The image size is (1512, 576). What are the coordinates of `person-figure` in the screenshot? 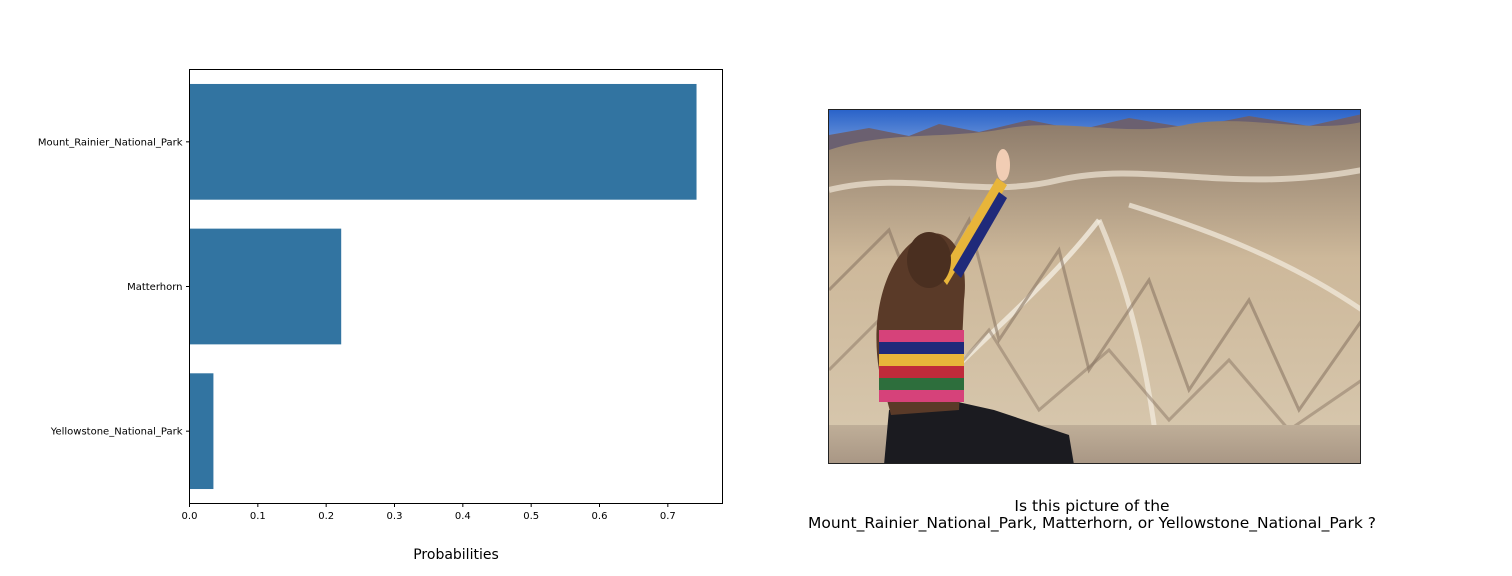 It's located at (975, 306).